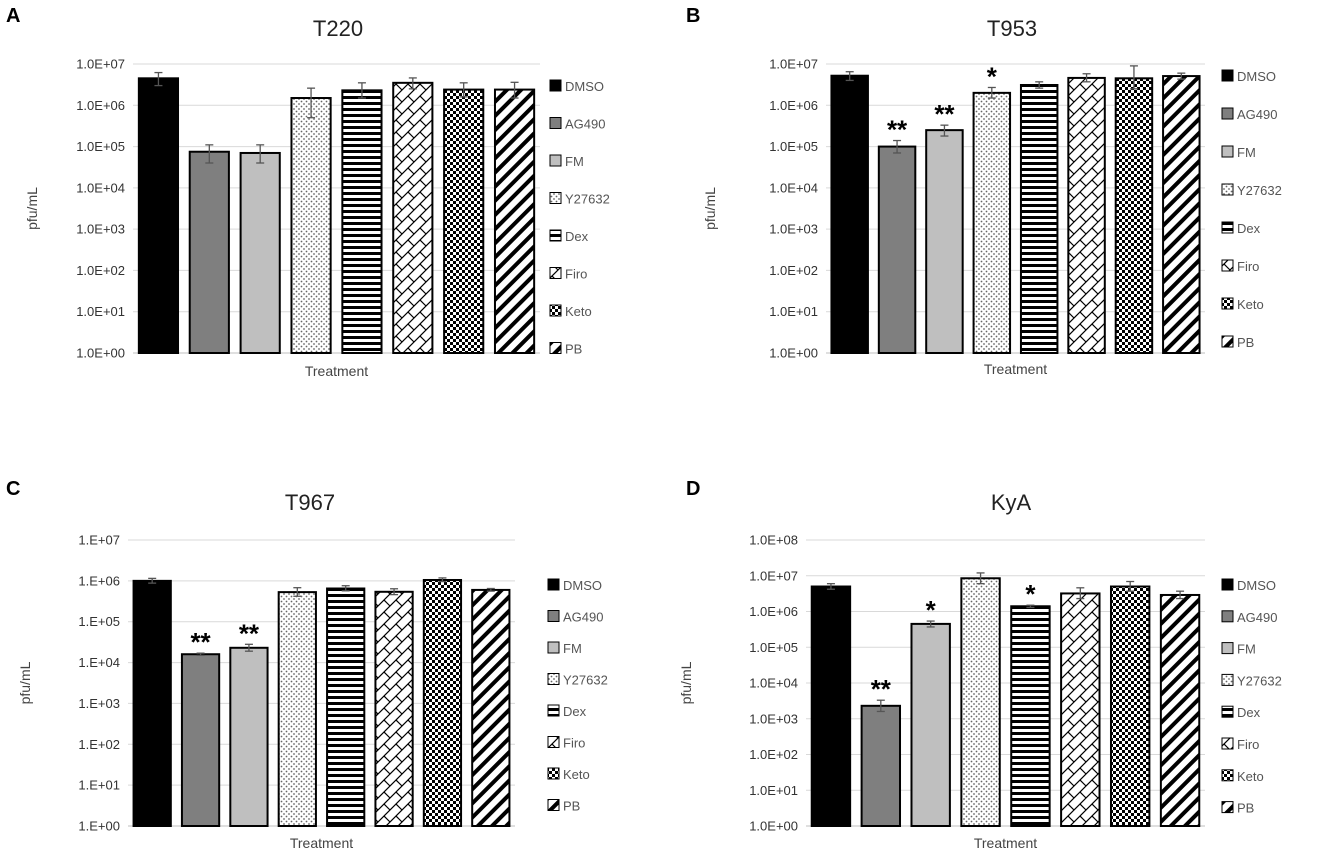 Image resolution: width=1325 pixels, height=860 pixels. Describe the element at coordinates (99, 621) in the screenshot. I see `y-tick-label: 1.E+05` at that location.